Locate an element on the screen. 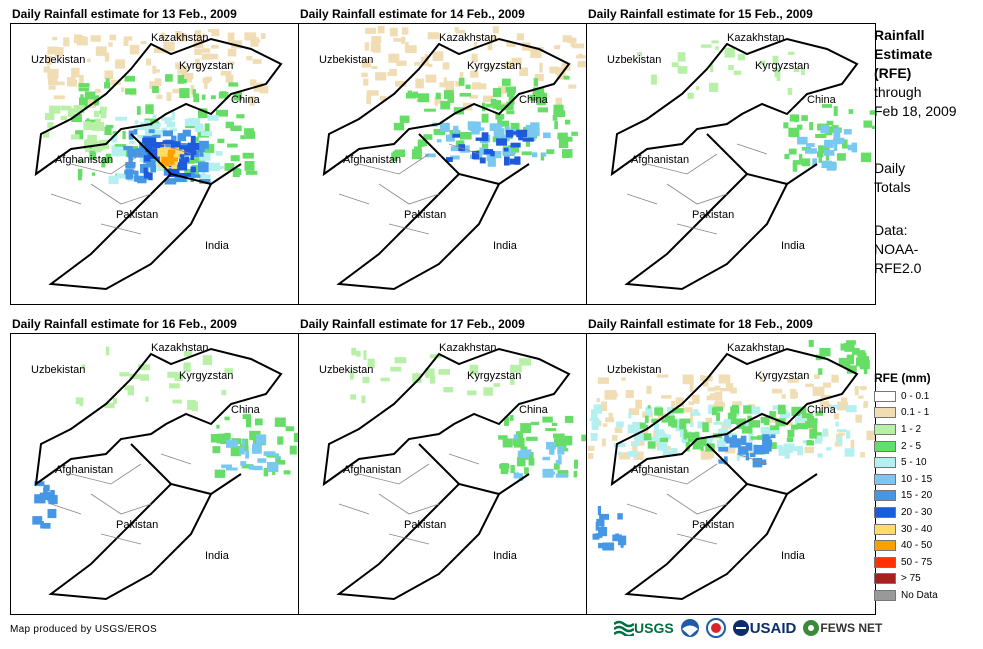 This screenshot has width=983, height=649. legend-swatch is located at coordinates (885, 429).